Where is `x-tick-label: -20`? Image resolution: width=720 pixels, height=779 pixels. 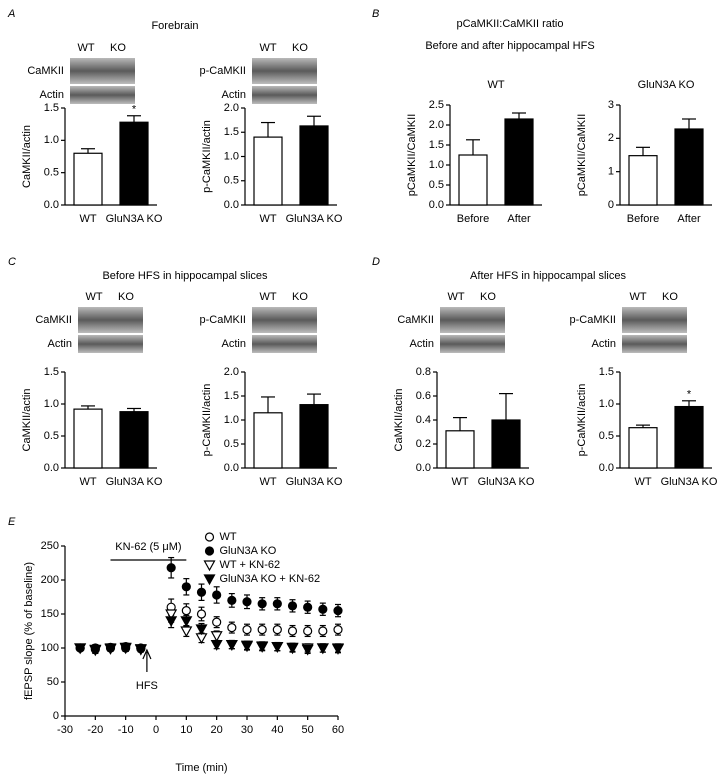 x-tick-label: -20 is located at coordinates (95, 730).